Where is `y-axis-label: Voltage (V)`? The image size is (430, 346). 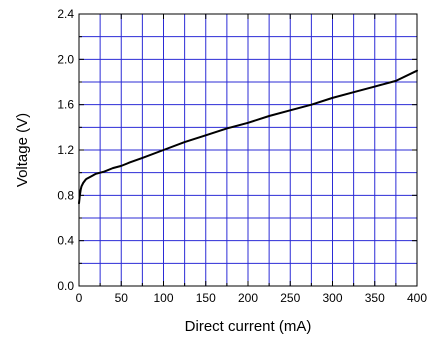 y-axis-label: Voltage (V) is located at coordinates (22, 150).